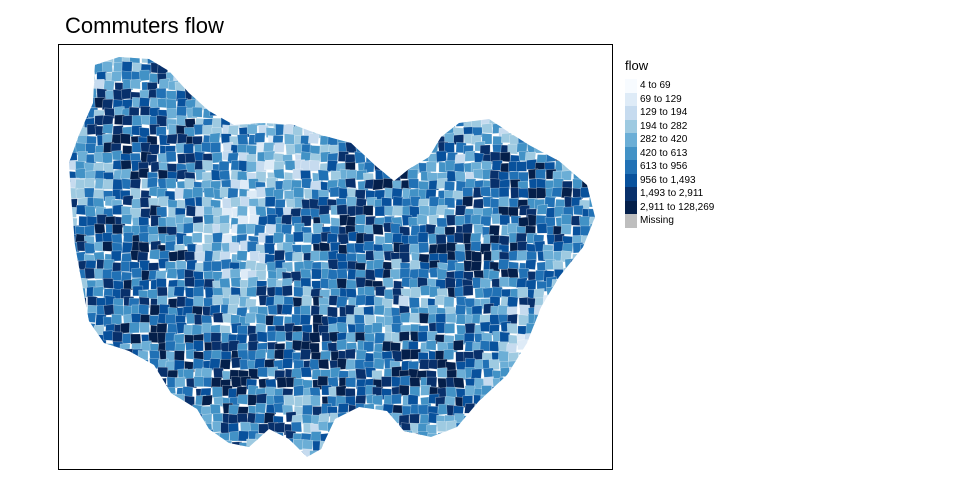 The image size is (960, 480). Describe the element at coordinates (669, 126) in the screenshot. I see `legend-item: 194 to 282` at that location.